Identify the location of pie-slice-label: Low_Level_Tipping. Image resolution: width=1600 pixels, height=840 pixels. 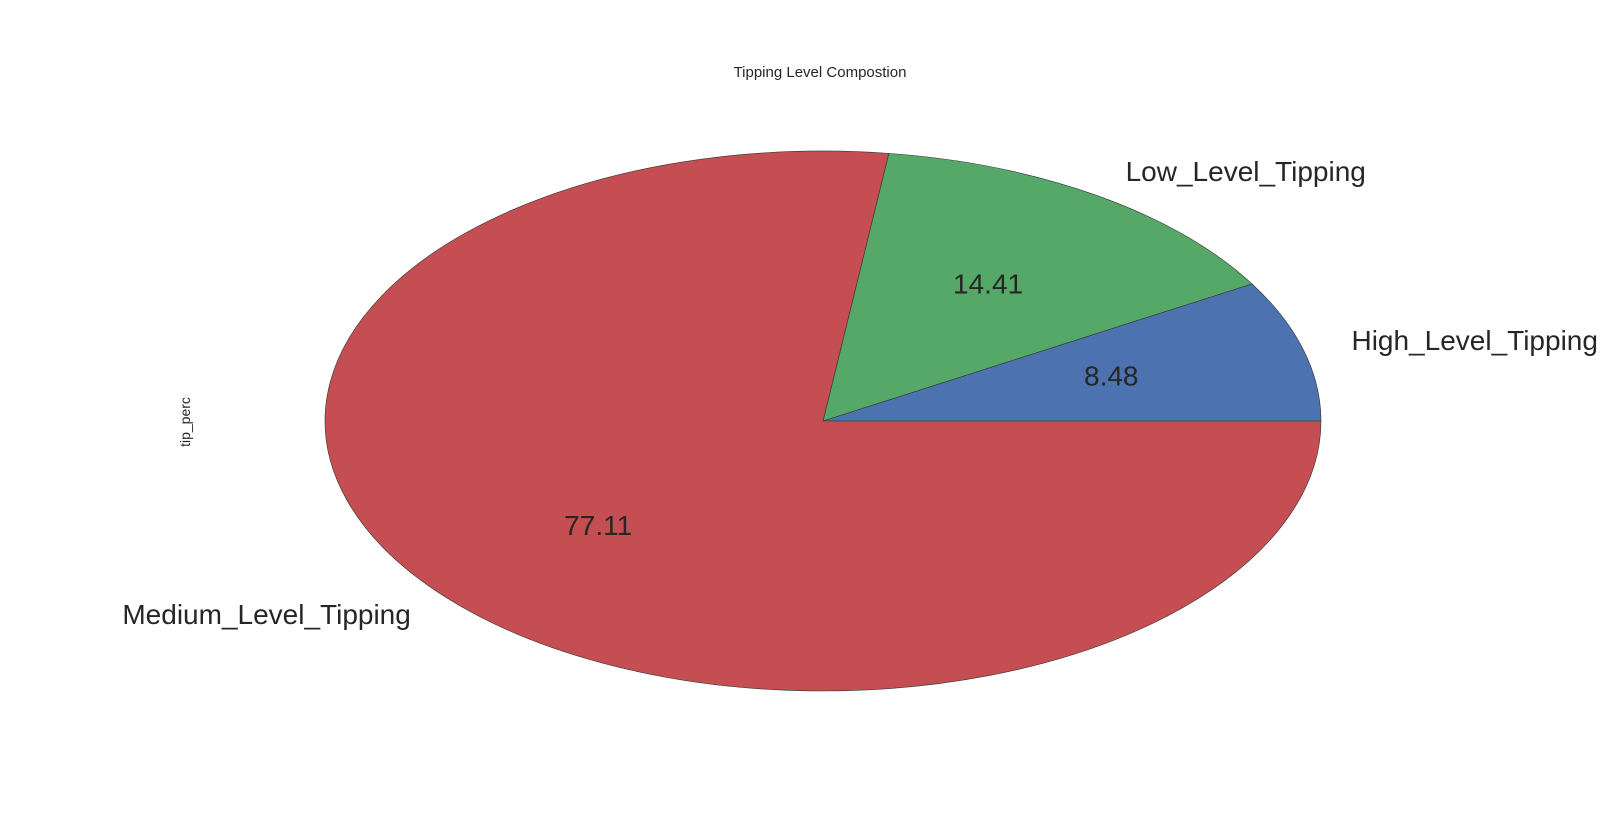
(1246, 171).